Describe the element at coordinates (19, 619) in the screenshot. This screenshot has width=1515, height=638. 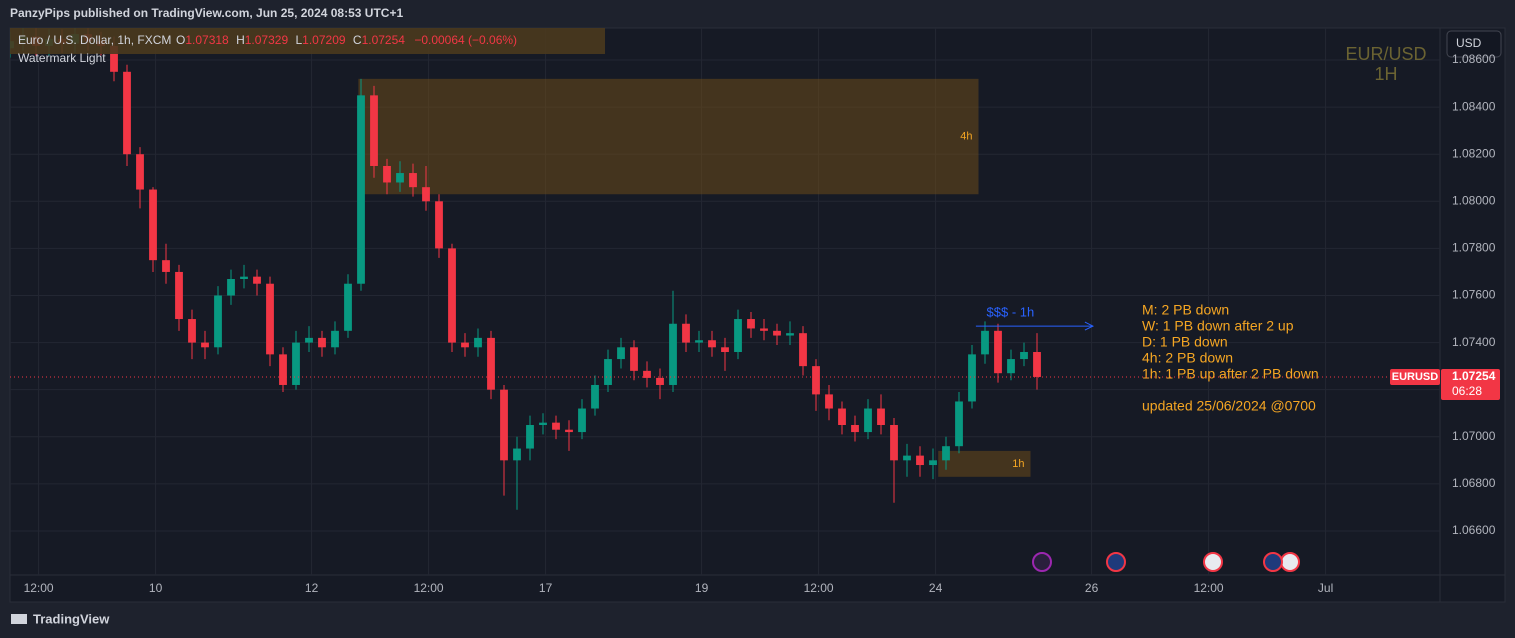
I see `logo-icon` at that location.